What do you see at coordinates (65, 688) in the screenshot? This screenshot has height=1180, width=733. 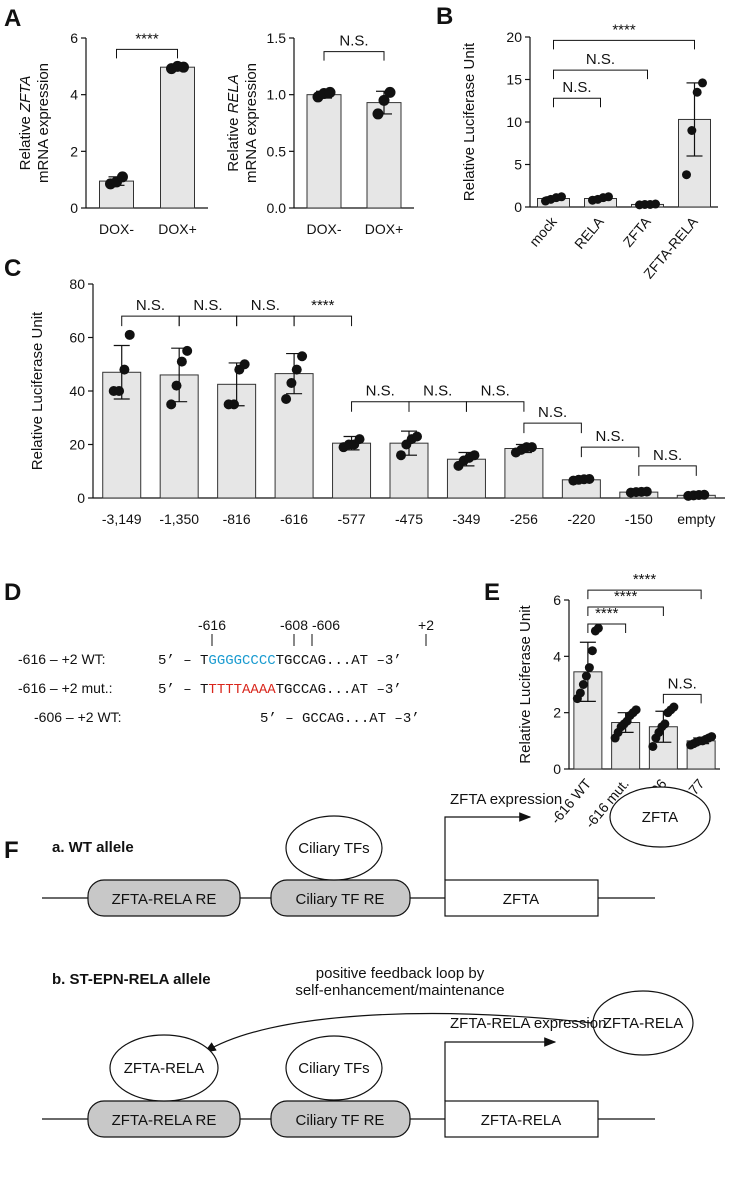 I see `sequence-label-mut: -616 – +2 mut.:` at bounding box center [65, 688].